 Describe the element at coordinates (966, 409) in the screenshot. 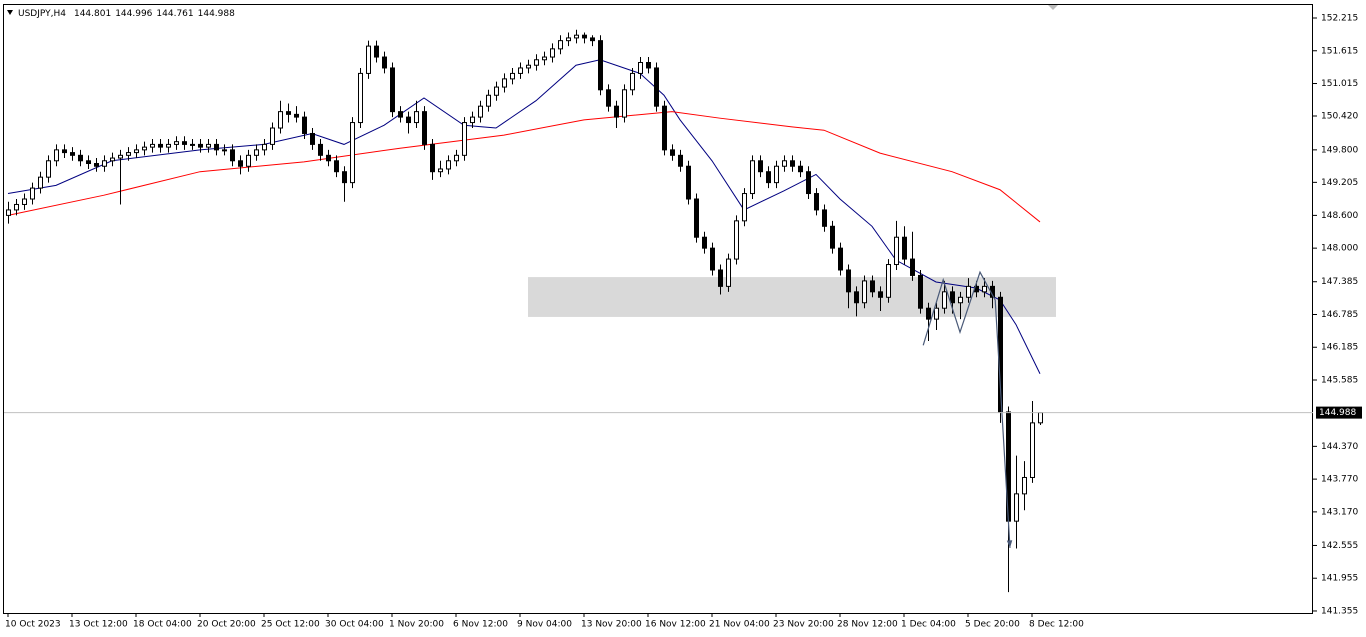

I see `trendline` at that location.